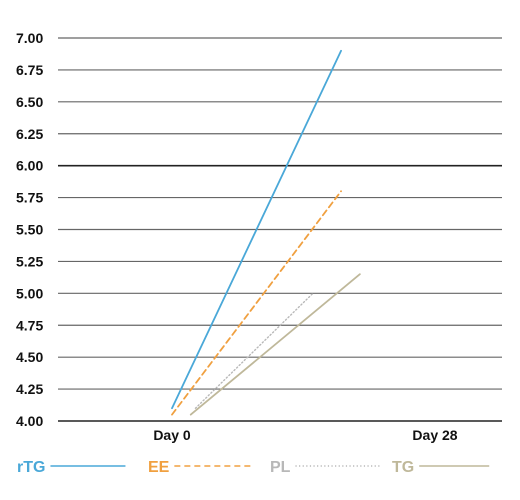  Describe the element at coordinates (31, 467) in the screenshot. I see `legend-label-rtg: rTG` at that location.